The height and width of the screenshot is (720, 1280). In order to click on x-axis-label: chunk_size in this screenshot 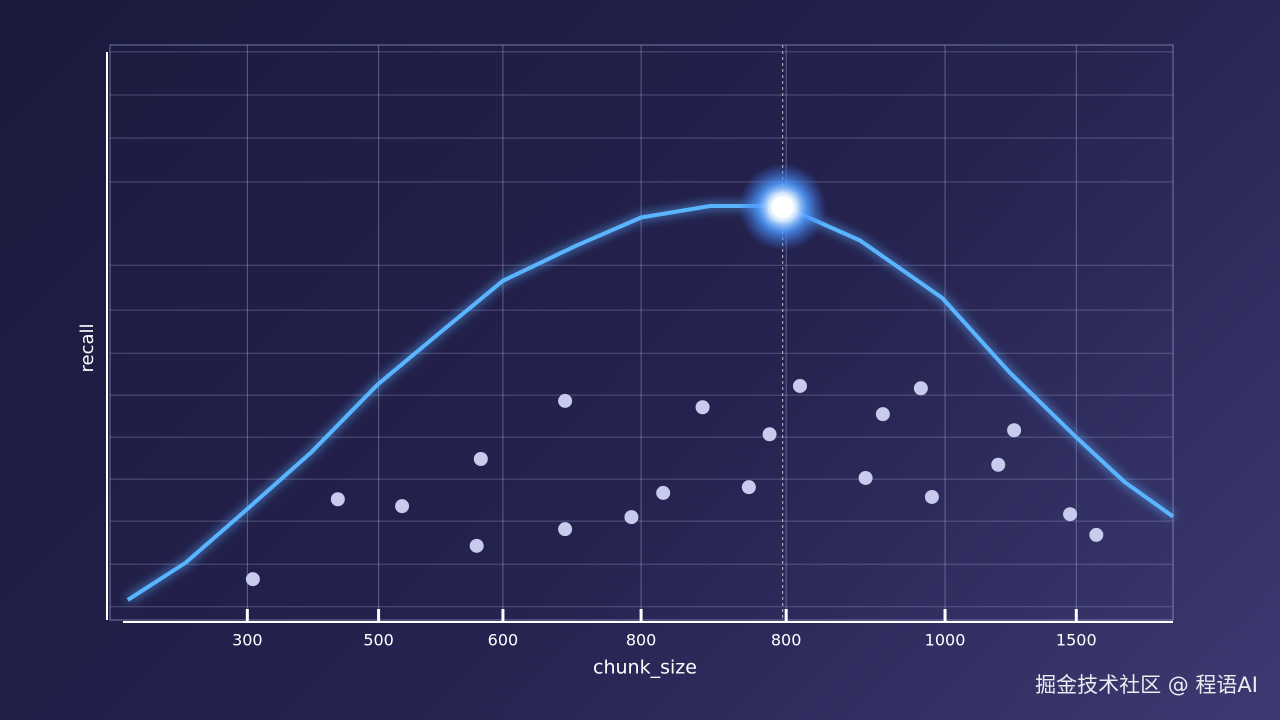, I will do `click(645, 668)`.